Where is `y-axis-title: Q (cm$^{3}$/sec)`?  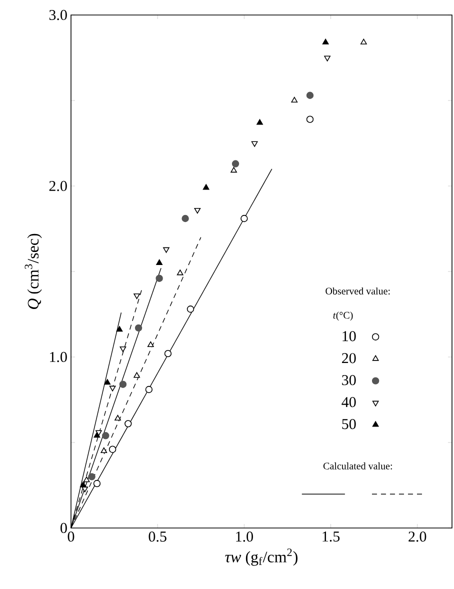 y-axis-title: Q (cm$^{3}$/sec) is located at coordinates (33, 271).